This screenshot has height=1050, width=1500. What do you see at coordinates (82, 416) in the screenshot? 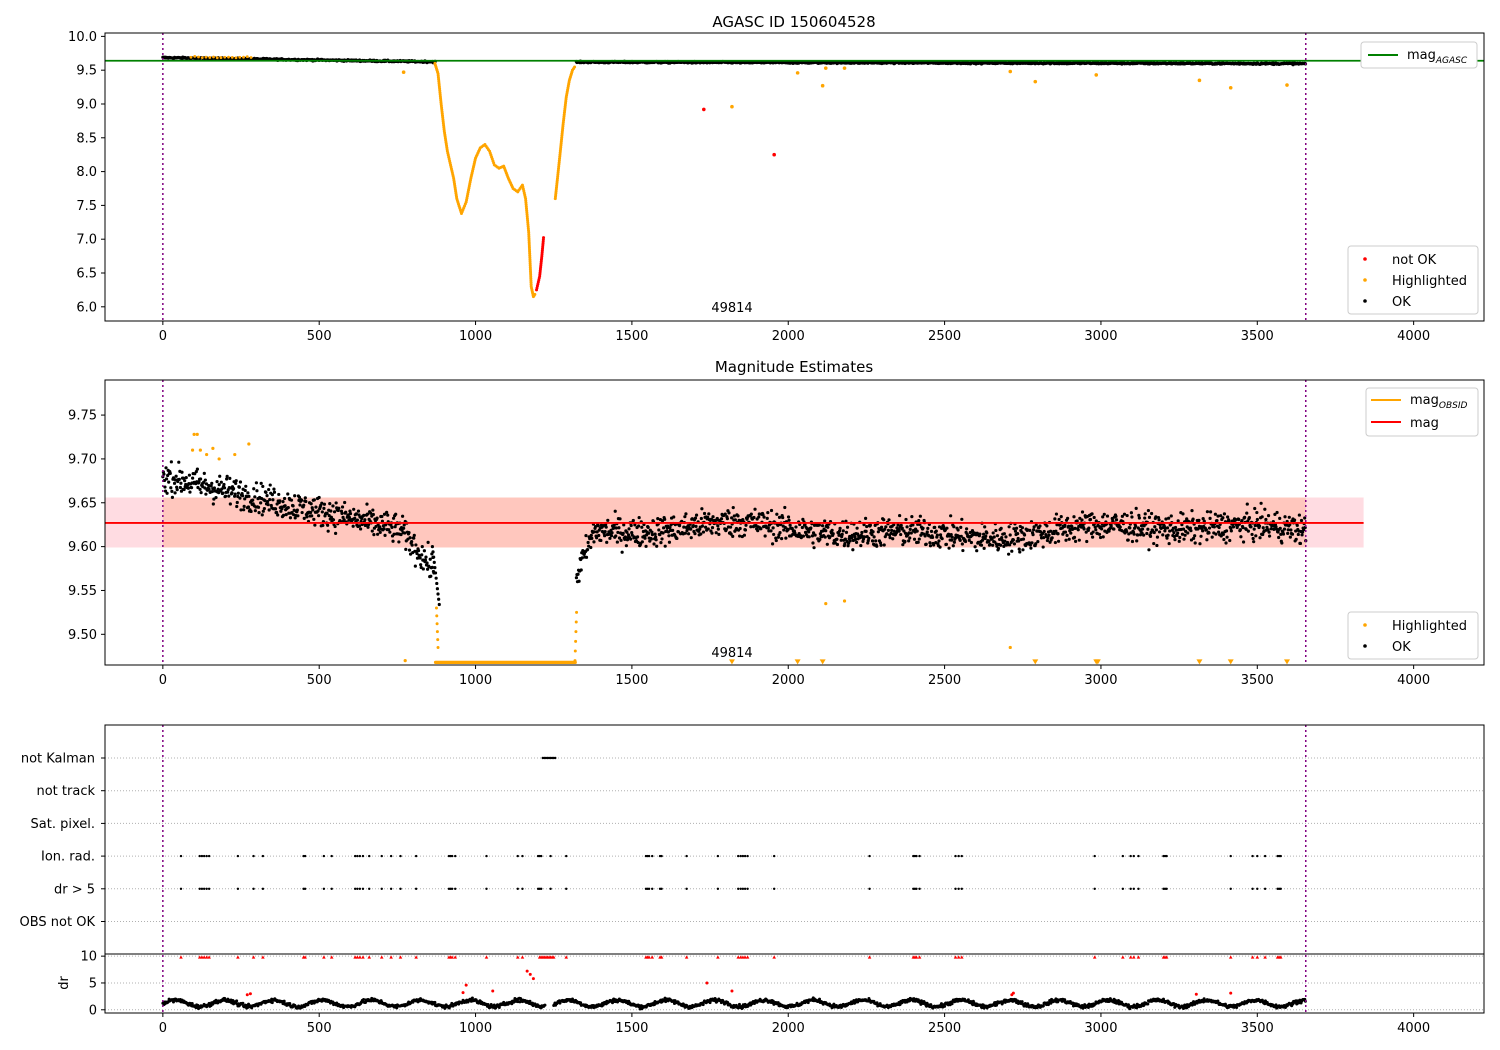
I see `panel2-ytick-label-5: 9.75` at bounding box center [82, 416].